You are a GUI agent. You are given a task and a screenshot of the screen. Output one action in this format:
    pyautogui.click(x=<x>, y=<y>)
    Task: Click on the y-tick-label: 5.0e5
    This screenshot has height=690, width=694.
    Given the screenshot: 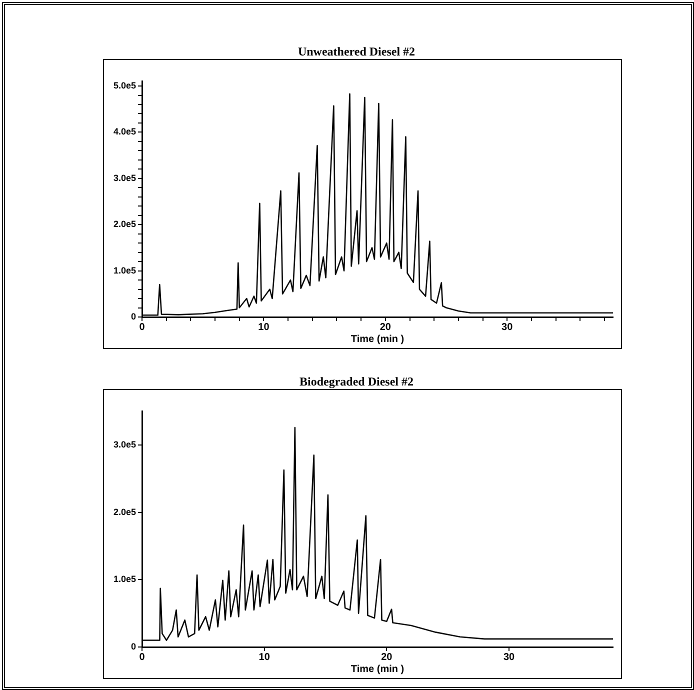 What is the action you would take?
    pyautogui.click(x=124, y=85)
    